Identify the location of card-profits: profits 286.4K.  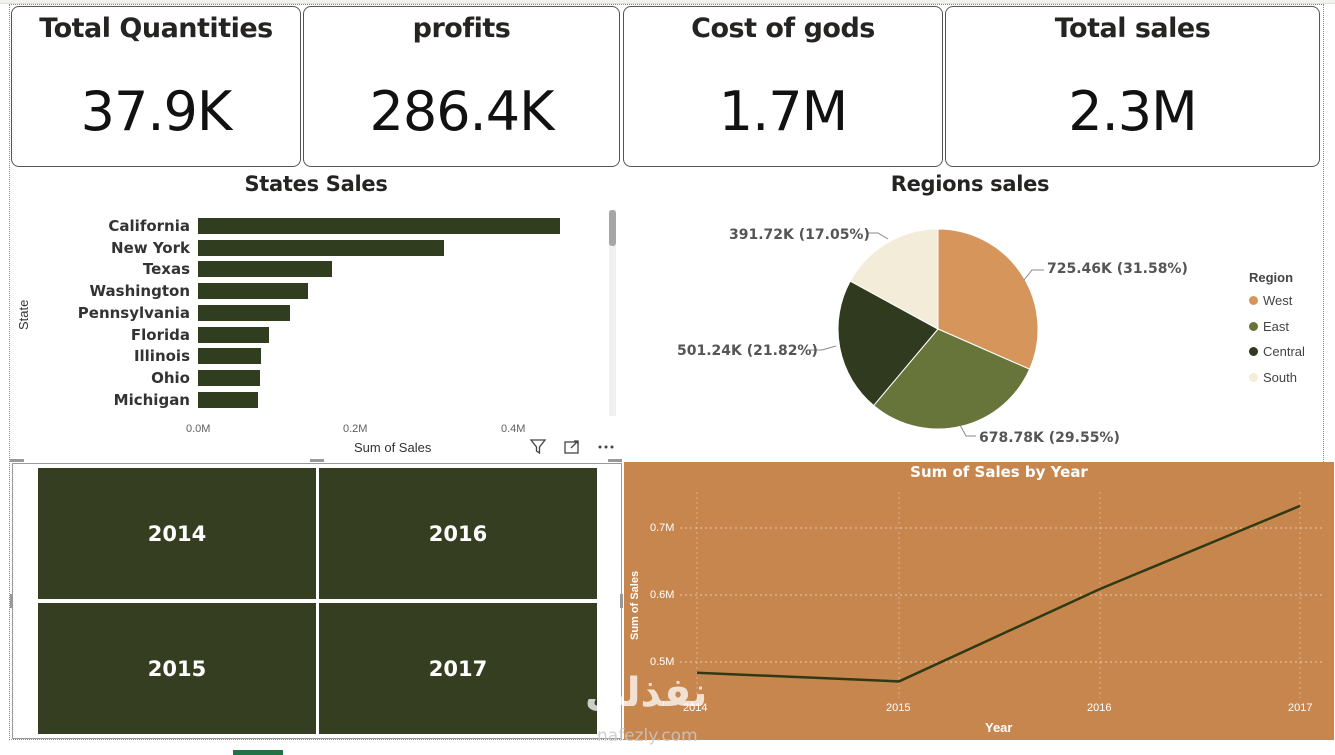
(461, 86).